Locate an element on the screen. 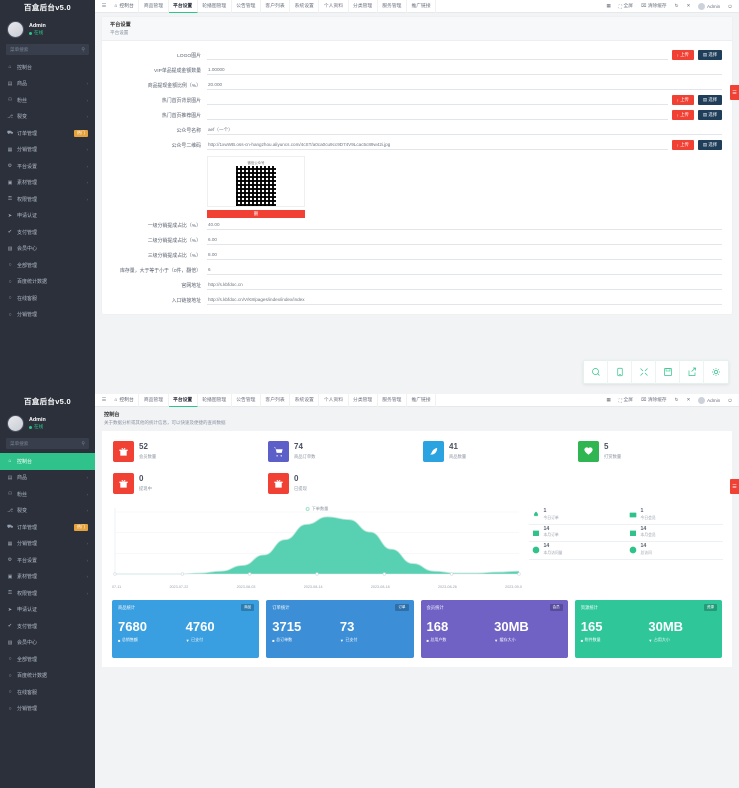  save-icon is located at coordinates (668, 372).